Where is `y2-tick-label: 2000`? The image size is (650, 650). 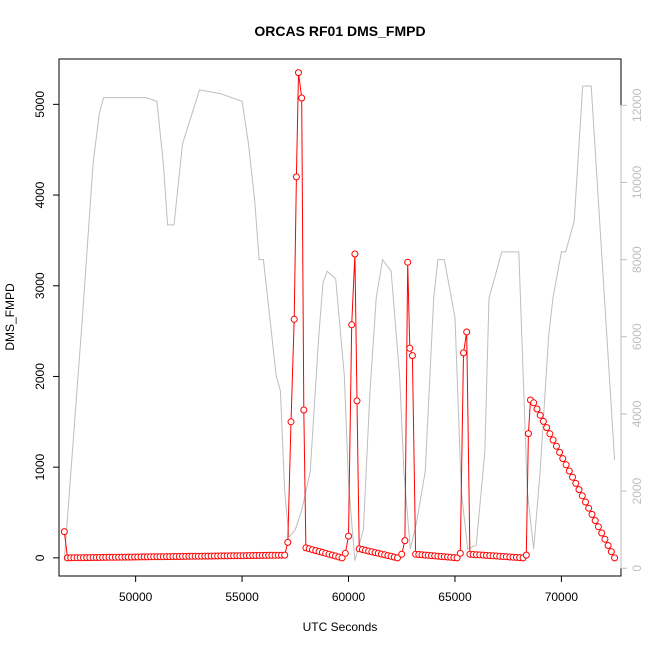 y2-tick-label: 2000 is located at coordinates (637, 490).